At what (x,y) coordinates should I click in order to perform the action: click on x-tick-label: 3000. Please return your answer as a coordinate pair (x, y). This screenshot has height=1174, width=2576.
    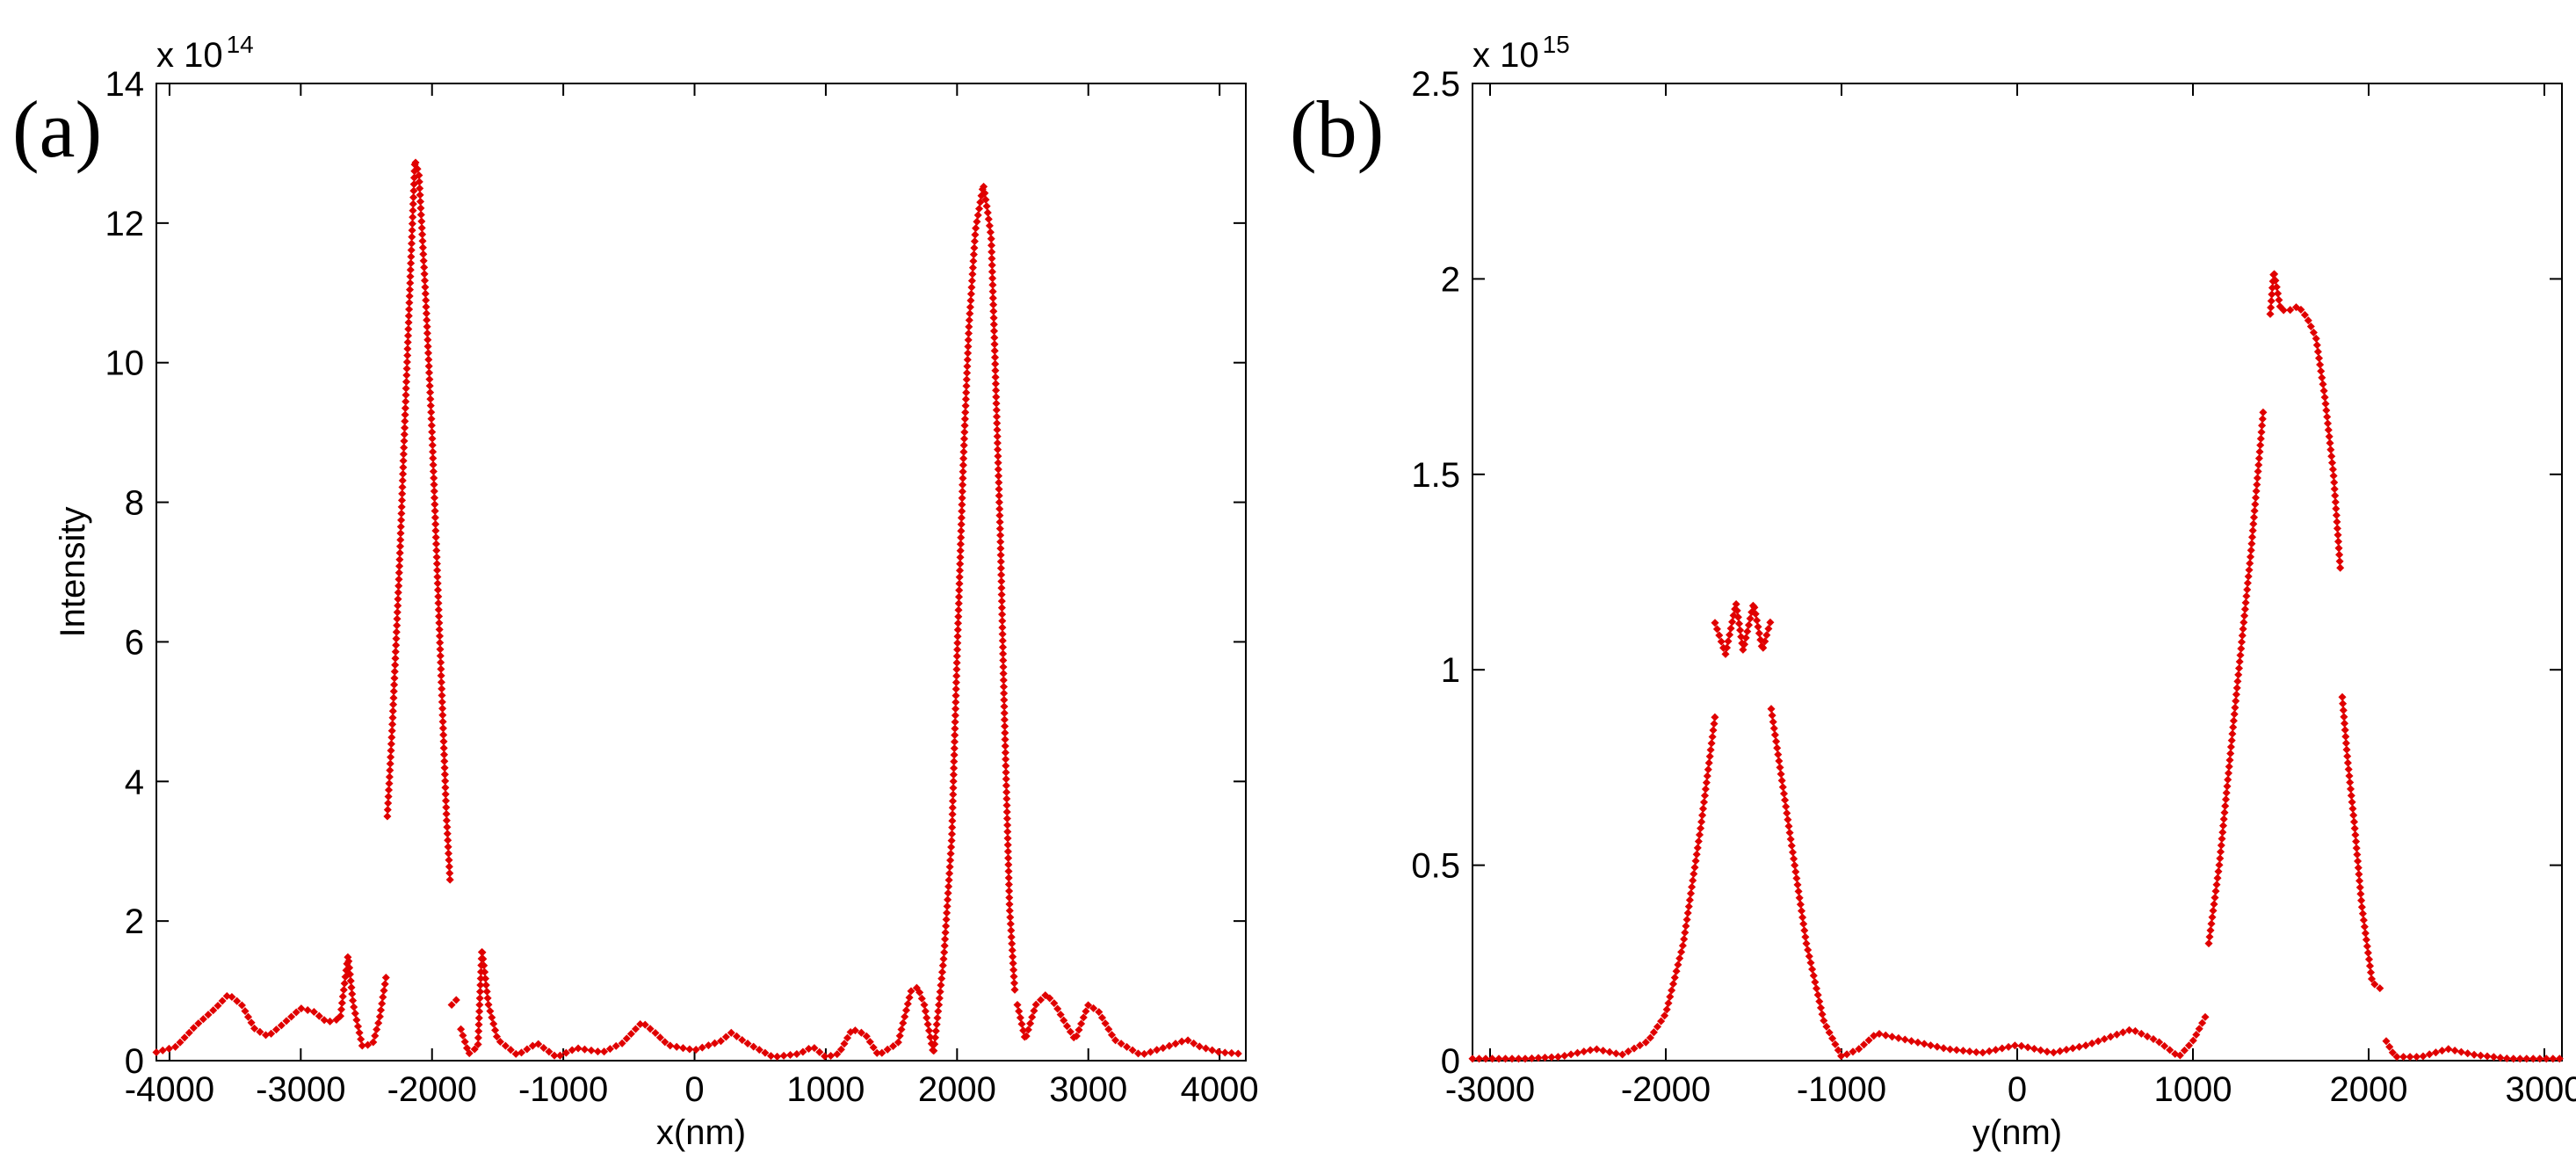
    Looking at the image, I should click on (2541, 1089).